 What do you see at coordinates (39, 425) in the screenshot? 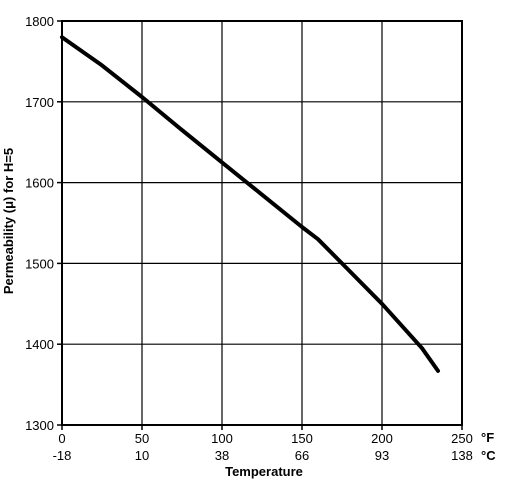
I see `y-tick-label: 1300` at bounding box center [39, 425].